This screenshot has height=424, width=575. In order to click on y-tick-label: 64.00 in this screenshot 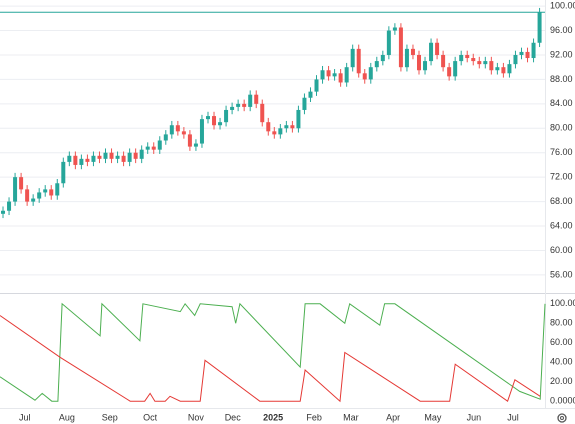, I will do `click(561, 225)`.